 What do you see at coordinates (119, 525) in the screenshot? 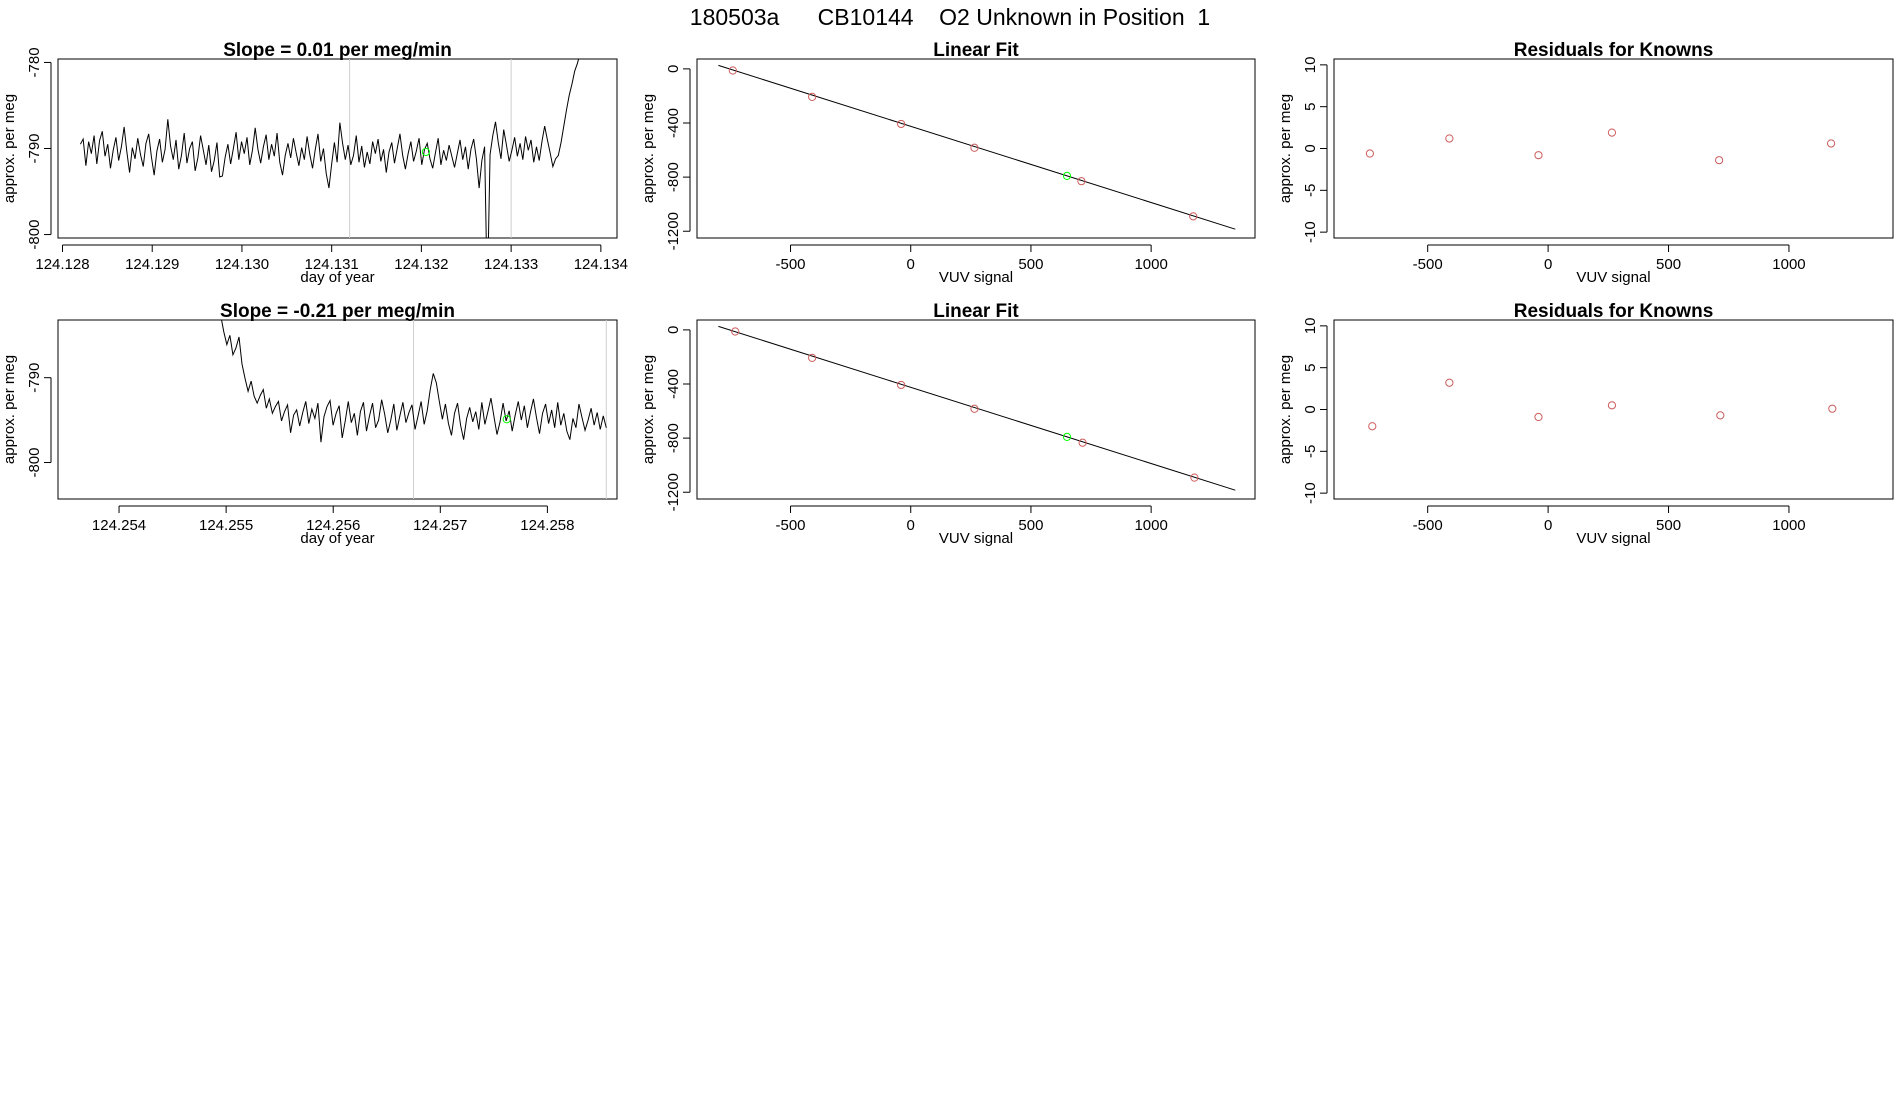
I see `x-tick-label: 124.254` at bounding box center [119, 525].